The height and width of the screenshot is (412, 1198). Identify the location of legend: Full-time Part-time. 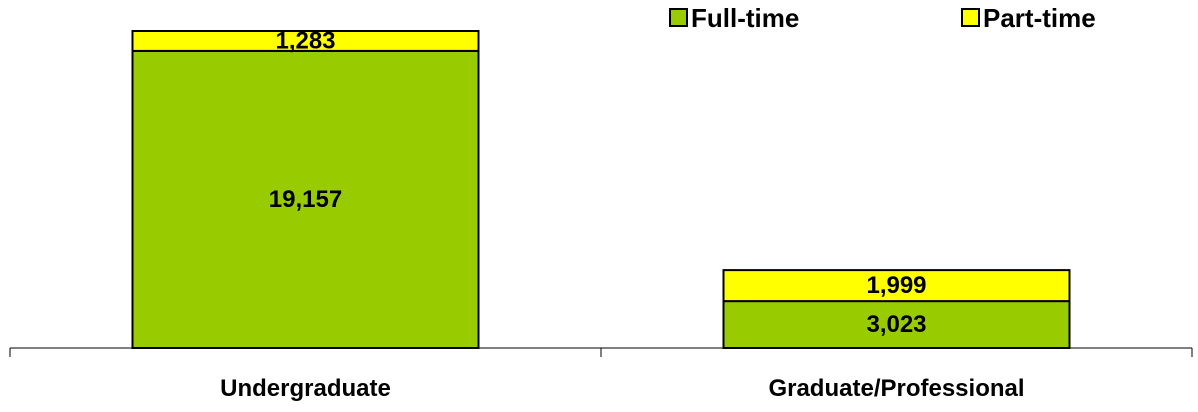
(882, 18).